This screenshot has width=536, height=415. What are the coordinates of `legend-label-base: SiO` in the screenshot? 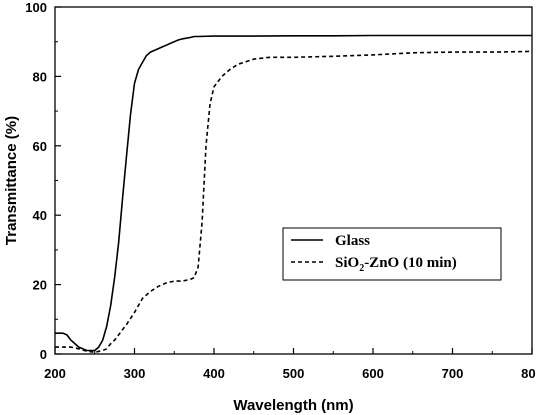 It's located at (347, 263).